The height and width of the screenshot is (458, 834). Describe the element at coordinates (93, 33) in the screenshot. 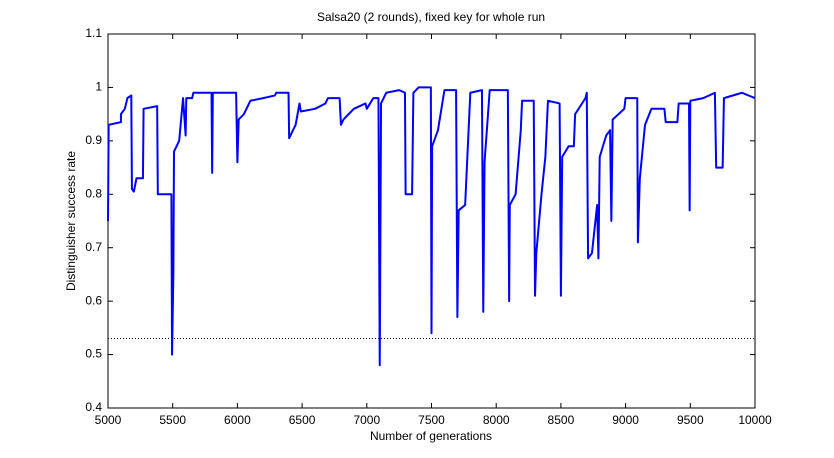

I see `y-tick-label: 1.1` at that location.